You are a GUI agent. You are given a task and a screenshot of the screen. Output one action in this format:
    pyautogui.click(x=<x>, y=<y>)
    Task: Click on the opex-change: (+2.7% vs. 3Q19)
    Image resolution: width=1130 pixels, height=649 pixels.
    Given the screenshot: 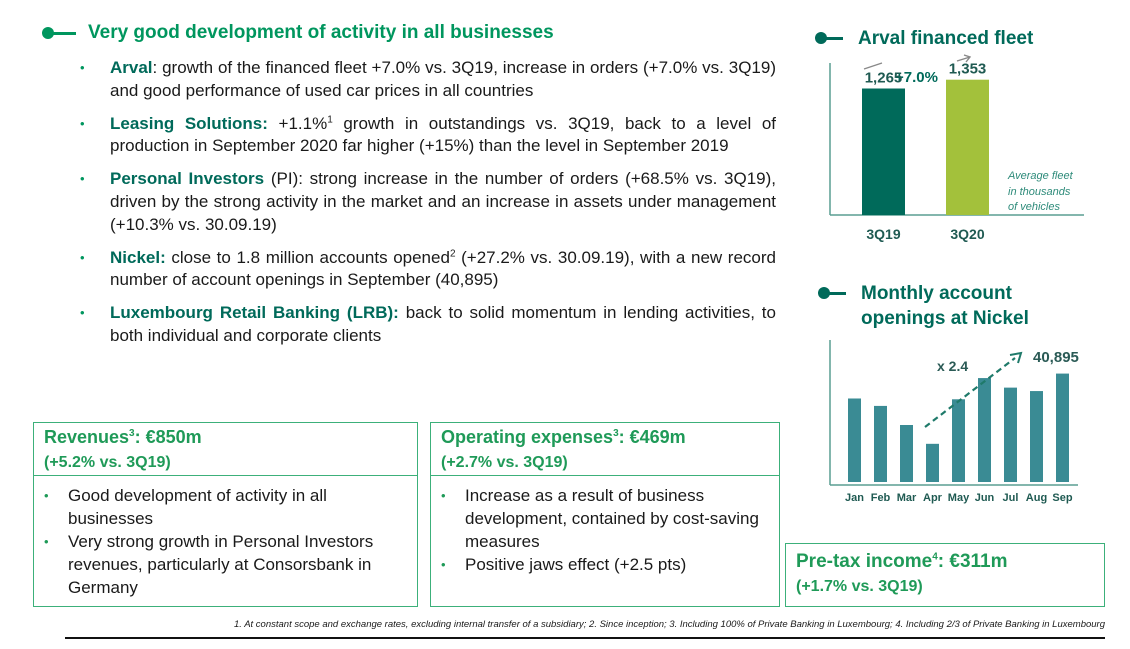 What is the action you would take?
    pyautogui.click(x=504, y=462)
    